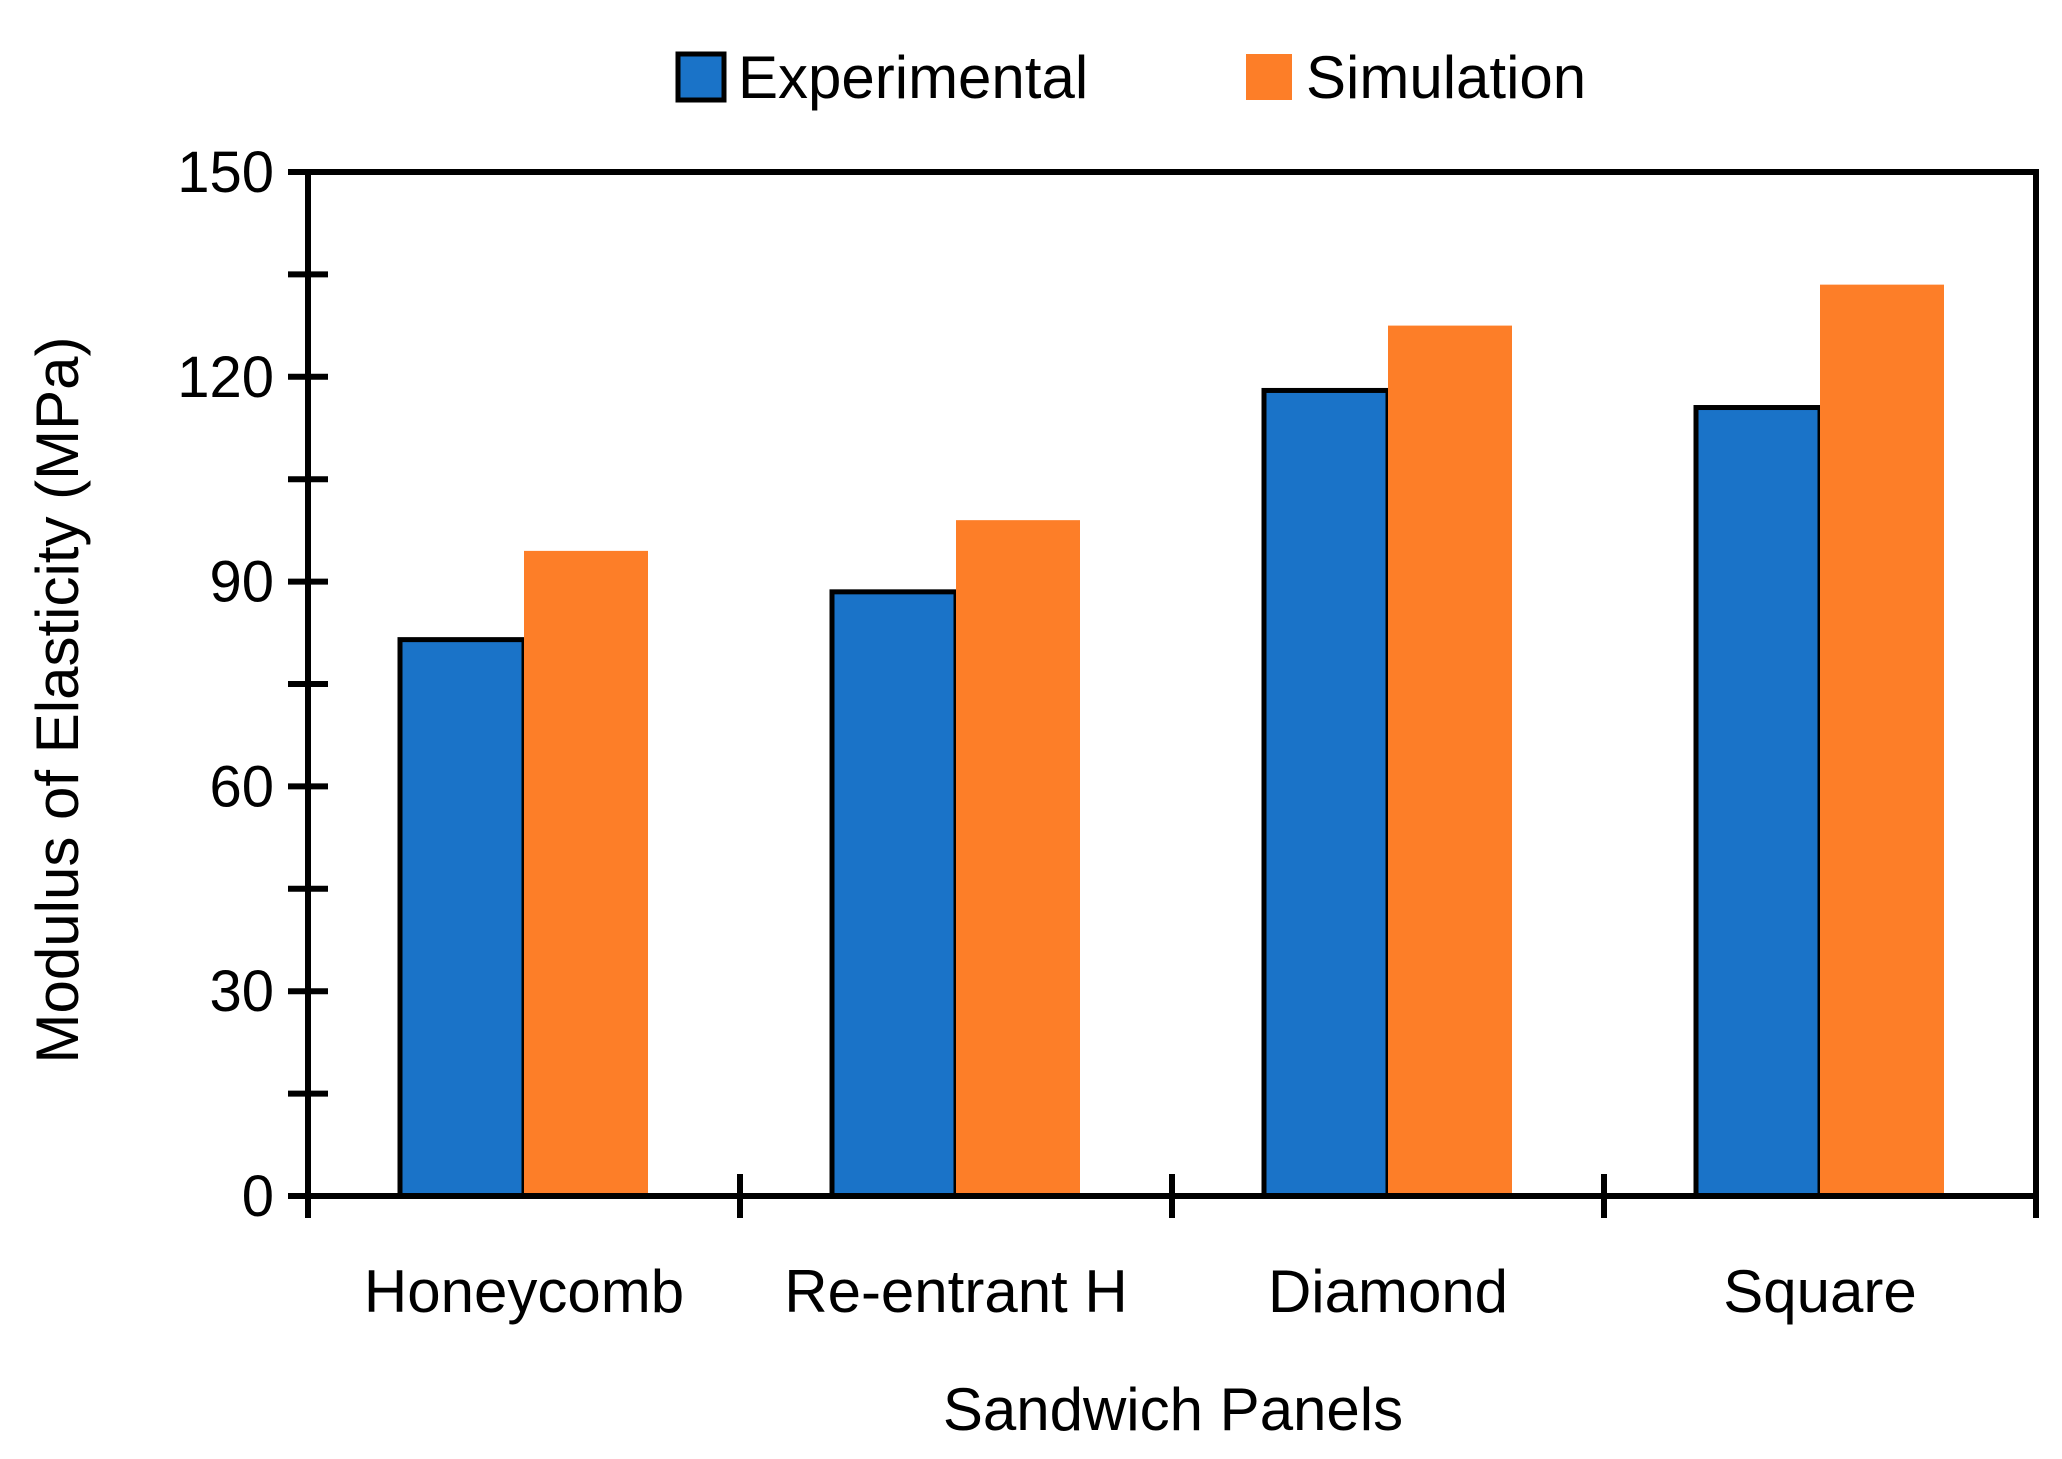 The height and width of the screenshot is (1459, 2062). Describe the element at coordinates (1326, 793) in the screenshot. I see `bar-experimental-diamond` at that location.